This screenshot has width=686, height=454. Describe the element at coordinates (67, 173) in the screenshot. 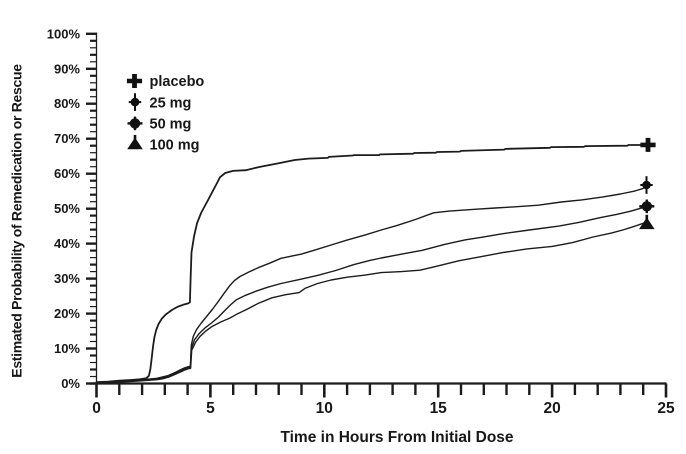

I see `svg-text: 60%` at that location.